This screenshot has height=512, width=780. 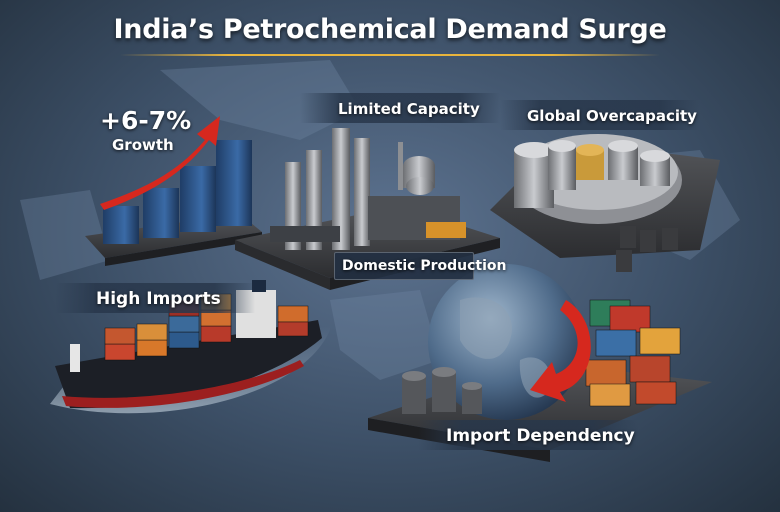 I want to click on growth-bar-chart-illustration, so click(x=173, y=191).